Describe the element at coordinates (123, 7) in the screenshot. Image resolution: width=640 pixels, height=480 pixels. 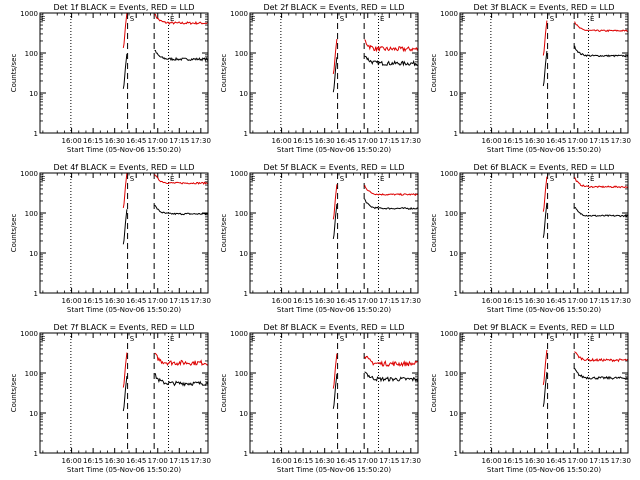
I see `panel-title: Det 1f BLACK = Events, RED = LLD` at that location.